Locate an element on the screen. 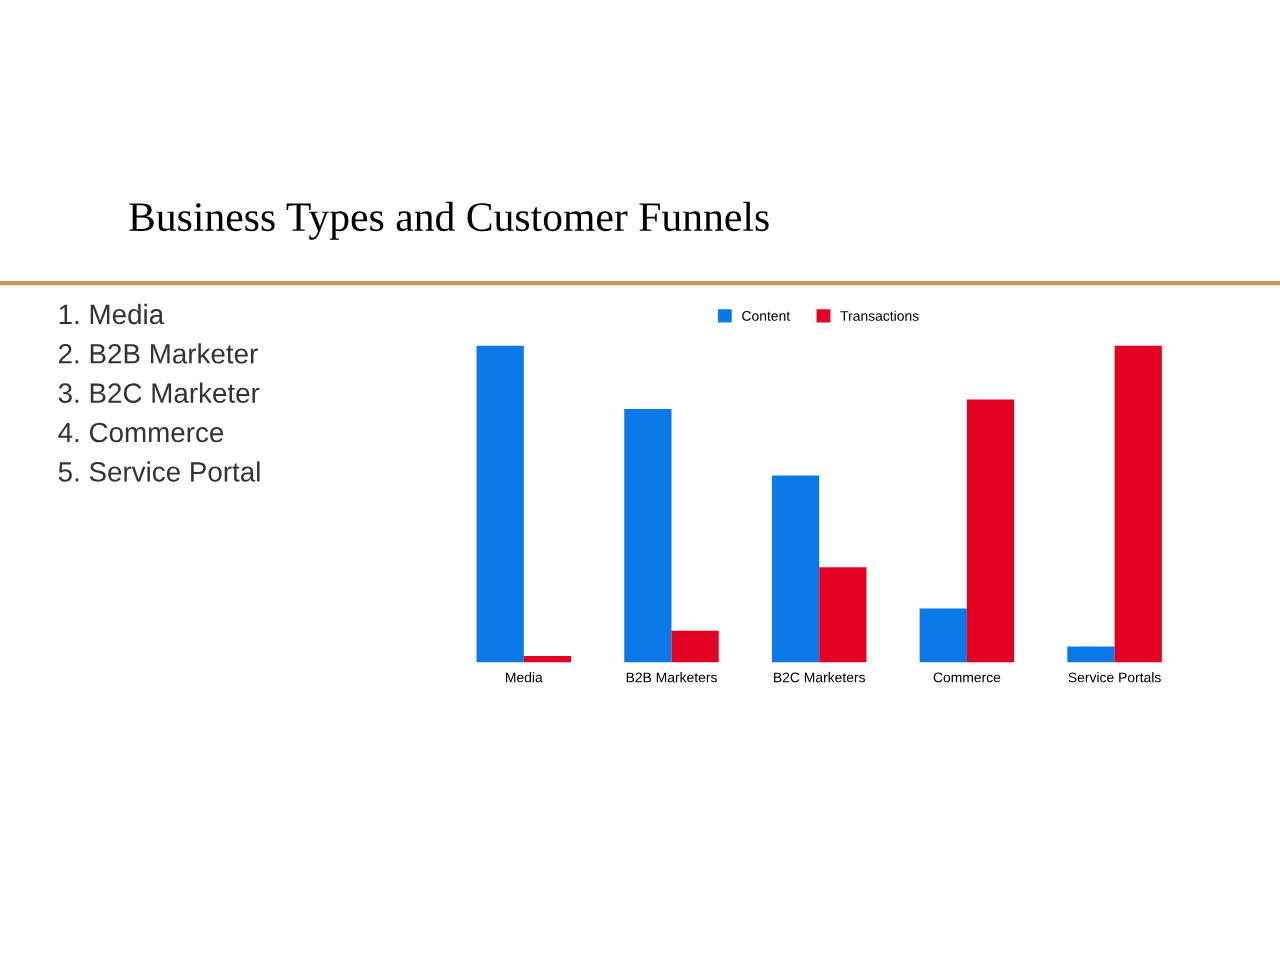  text: 4. Commerce is located at coordinates (141, 432).